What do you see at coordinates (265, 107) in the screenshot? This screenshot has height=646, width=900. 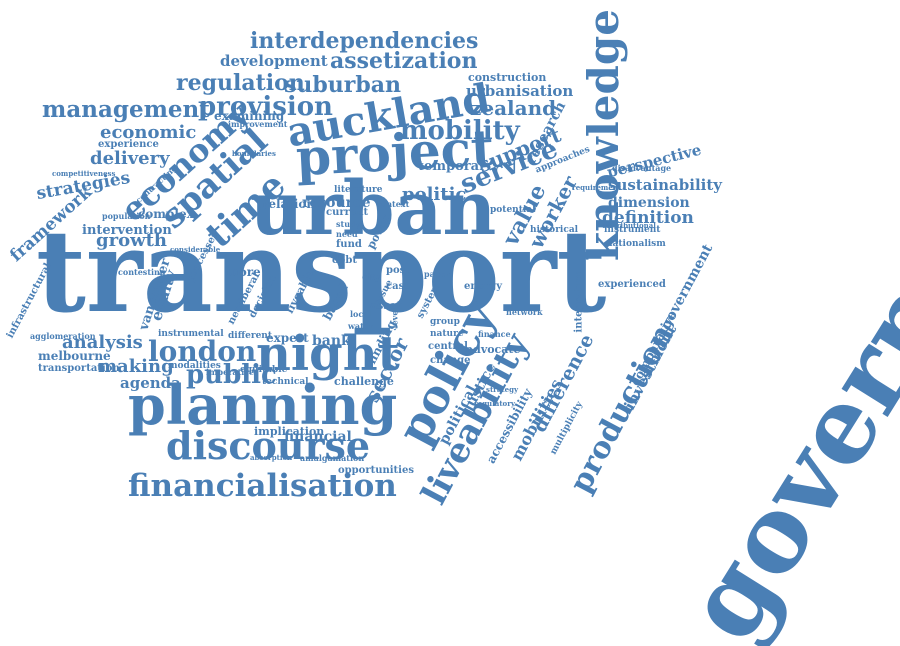 I see `cloud-word: provision` at bounding box center [265, 107].